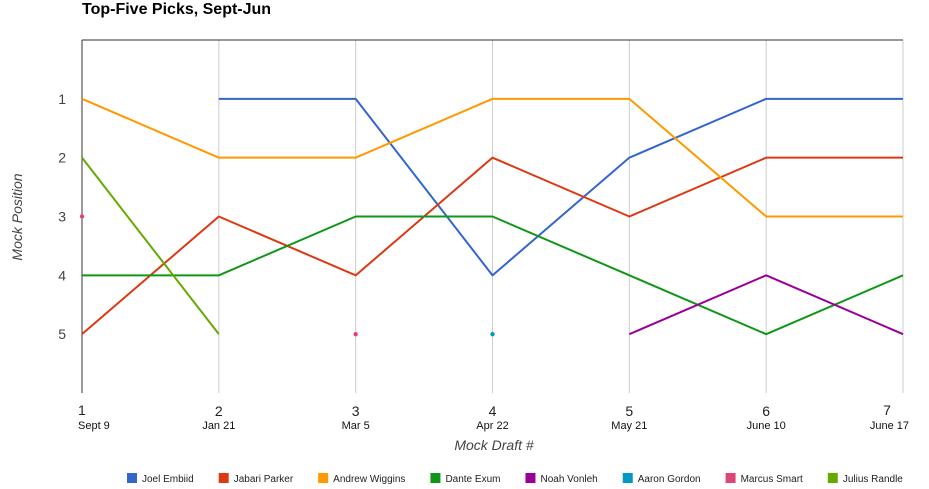  I want to click on series-marcus-smart, so click(218, 275).